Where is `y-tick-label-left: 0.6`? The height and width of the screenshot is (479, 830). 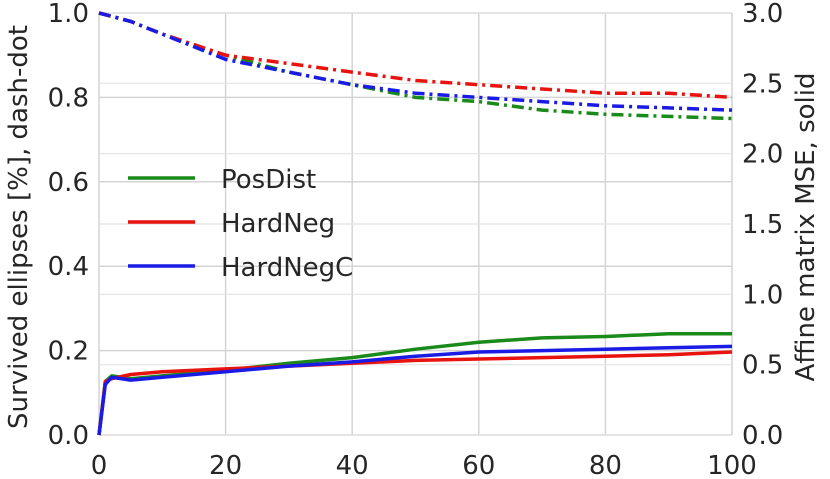 y-tick-label-left: 0.6 is located at coordinates (68, 183).